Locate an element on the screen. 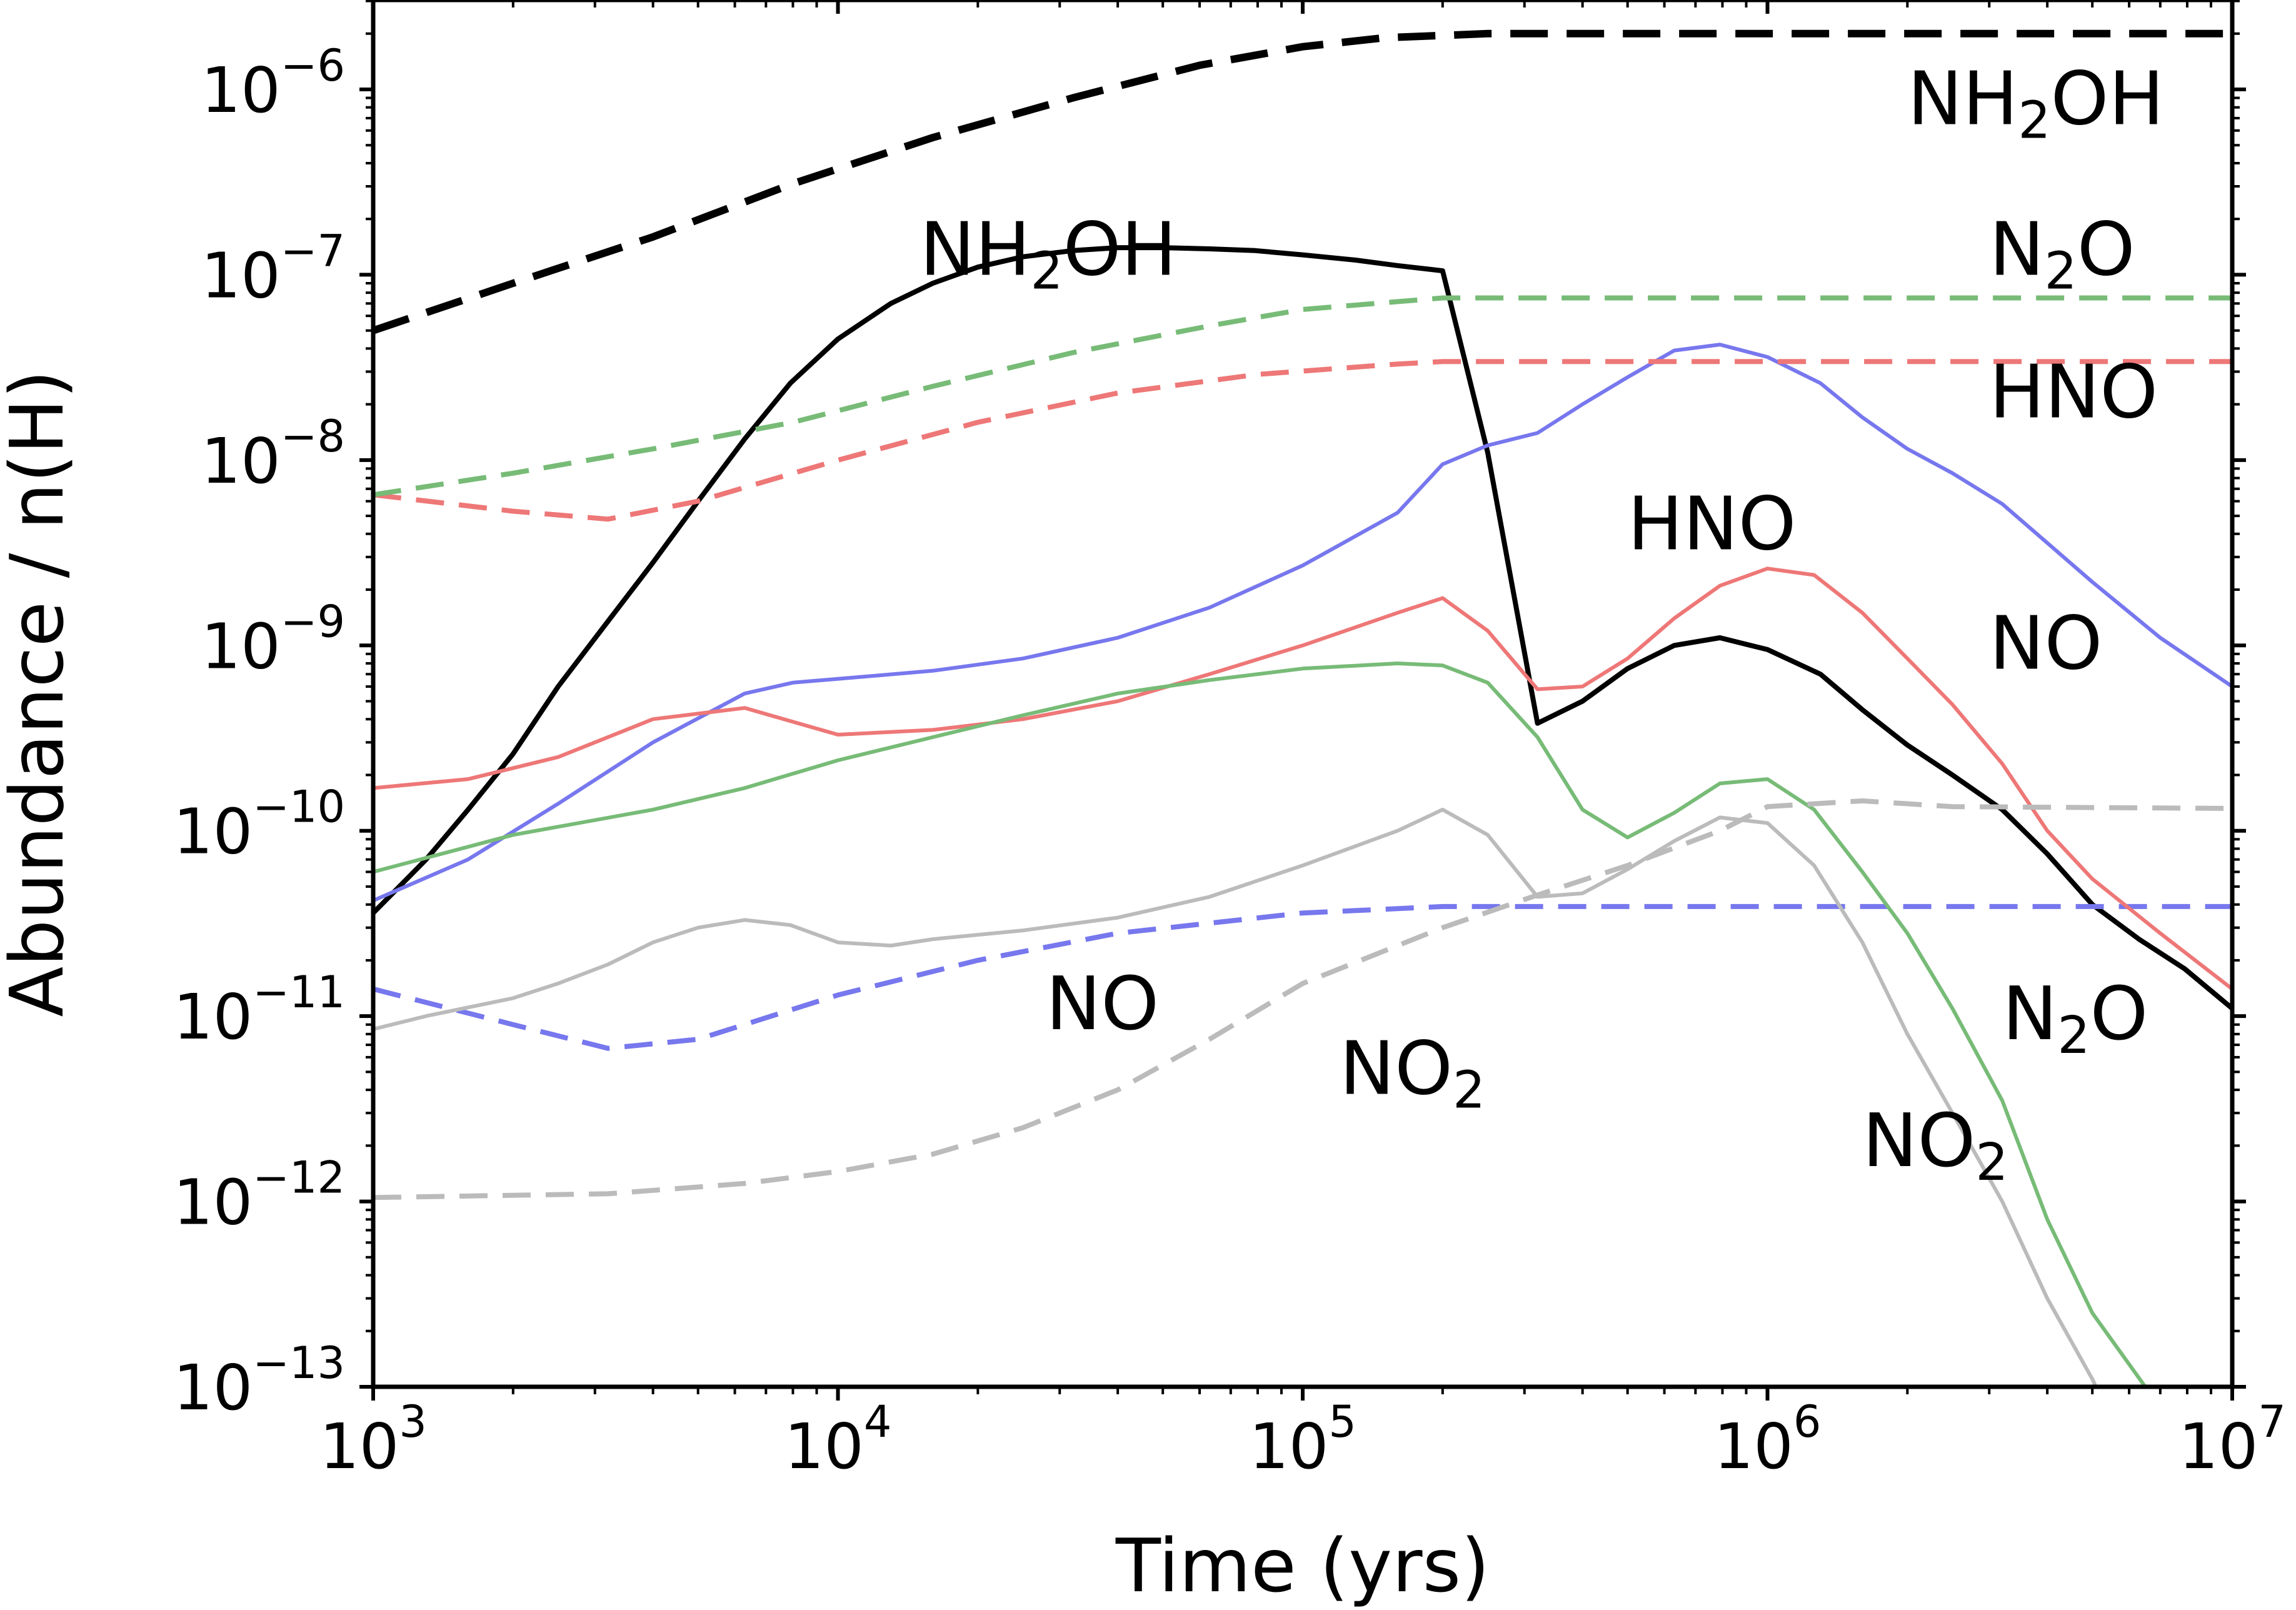  series-line-hno-ice is located at coordinates (1302, 440).